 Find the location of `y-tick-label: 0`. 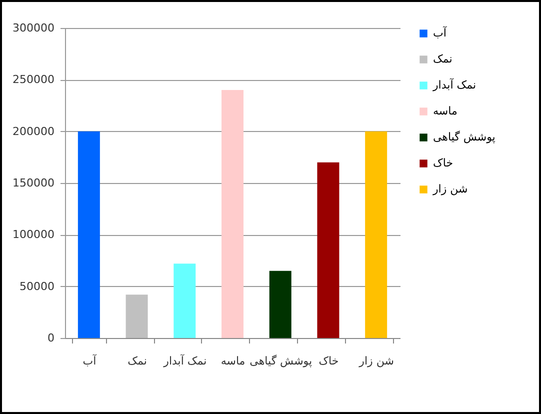

y-tick-label: 0 is located at coordinates (51, 338).